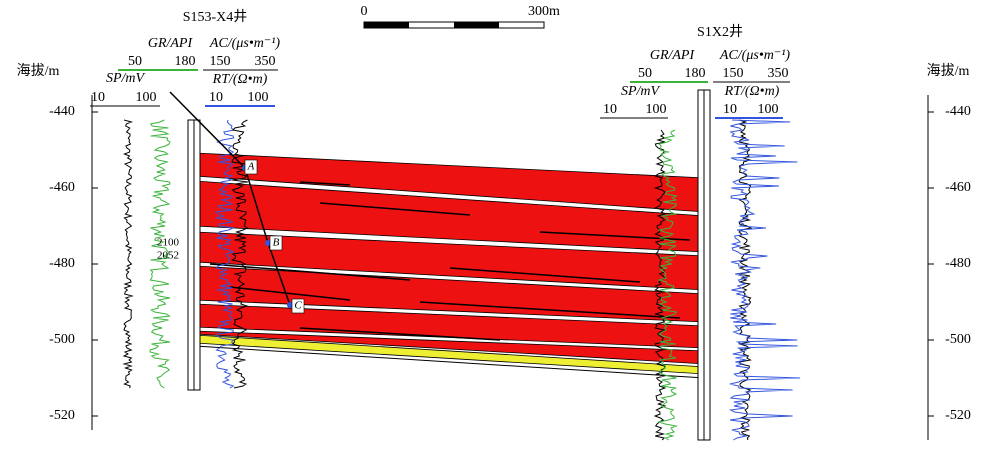 The height and width of the screenshot is (452, 1000). I want to click on scale-bar: 0 300m, so click(460, 16).